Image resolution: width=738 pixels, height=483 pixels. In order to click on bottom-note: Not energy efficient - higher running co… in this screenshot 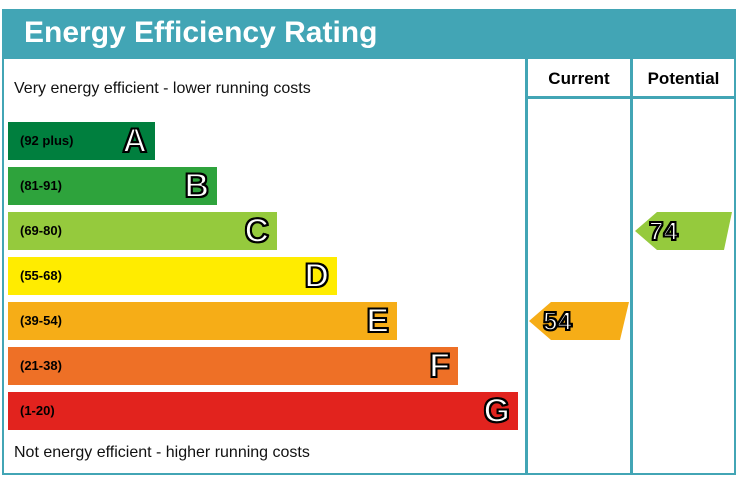, I will do `click(162, 452)`.